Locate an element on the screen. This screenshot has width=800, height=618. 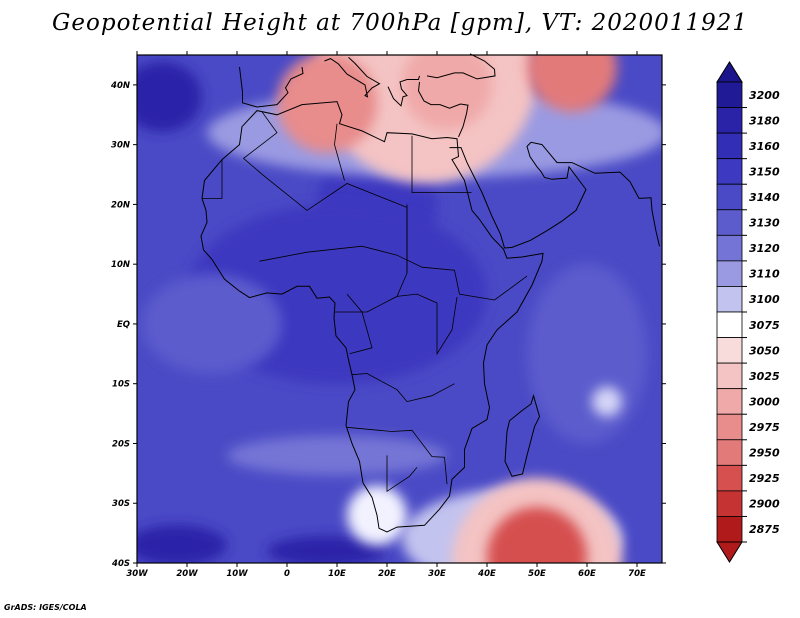
colorbar-label: 3025 is located at coordinates (764, 376).